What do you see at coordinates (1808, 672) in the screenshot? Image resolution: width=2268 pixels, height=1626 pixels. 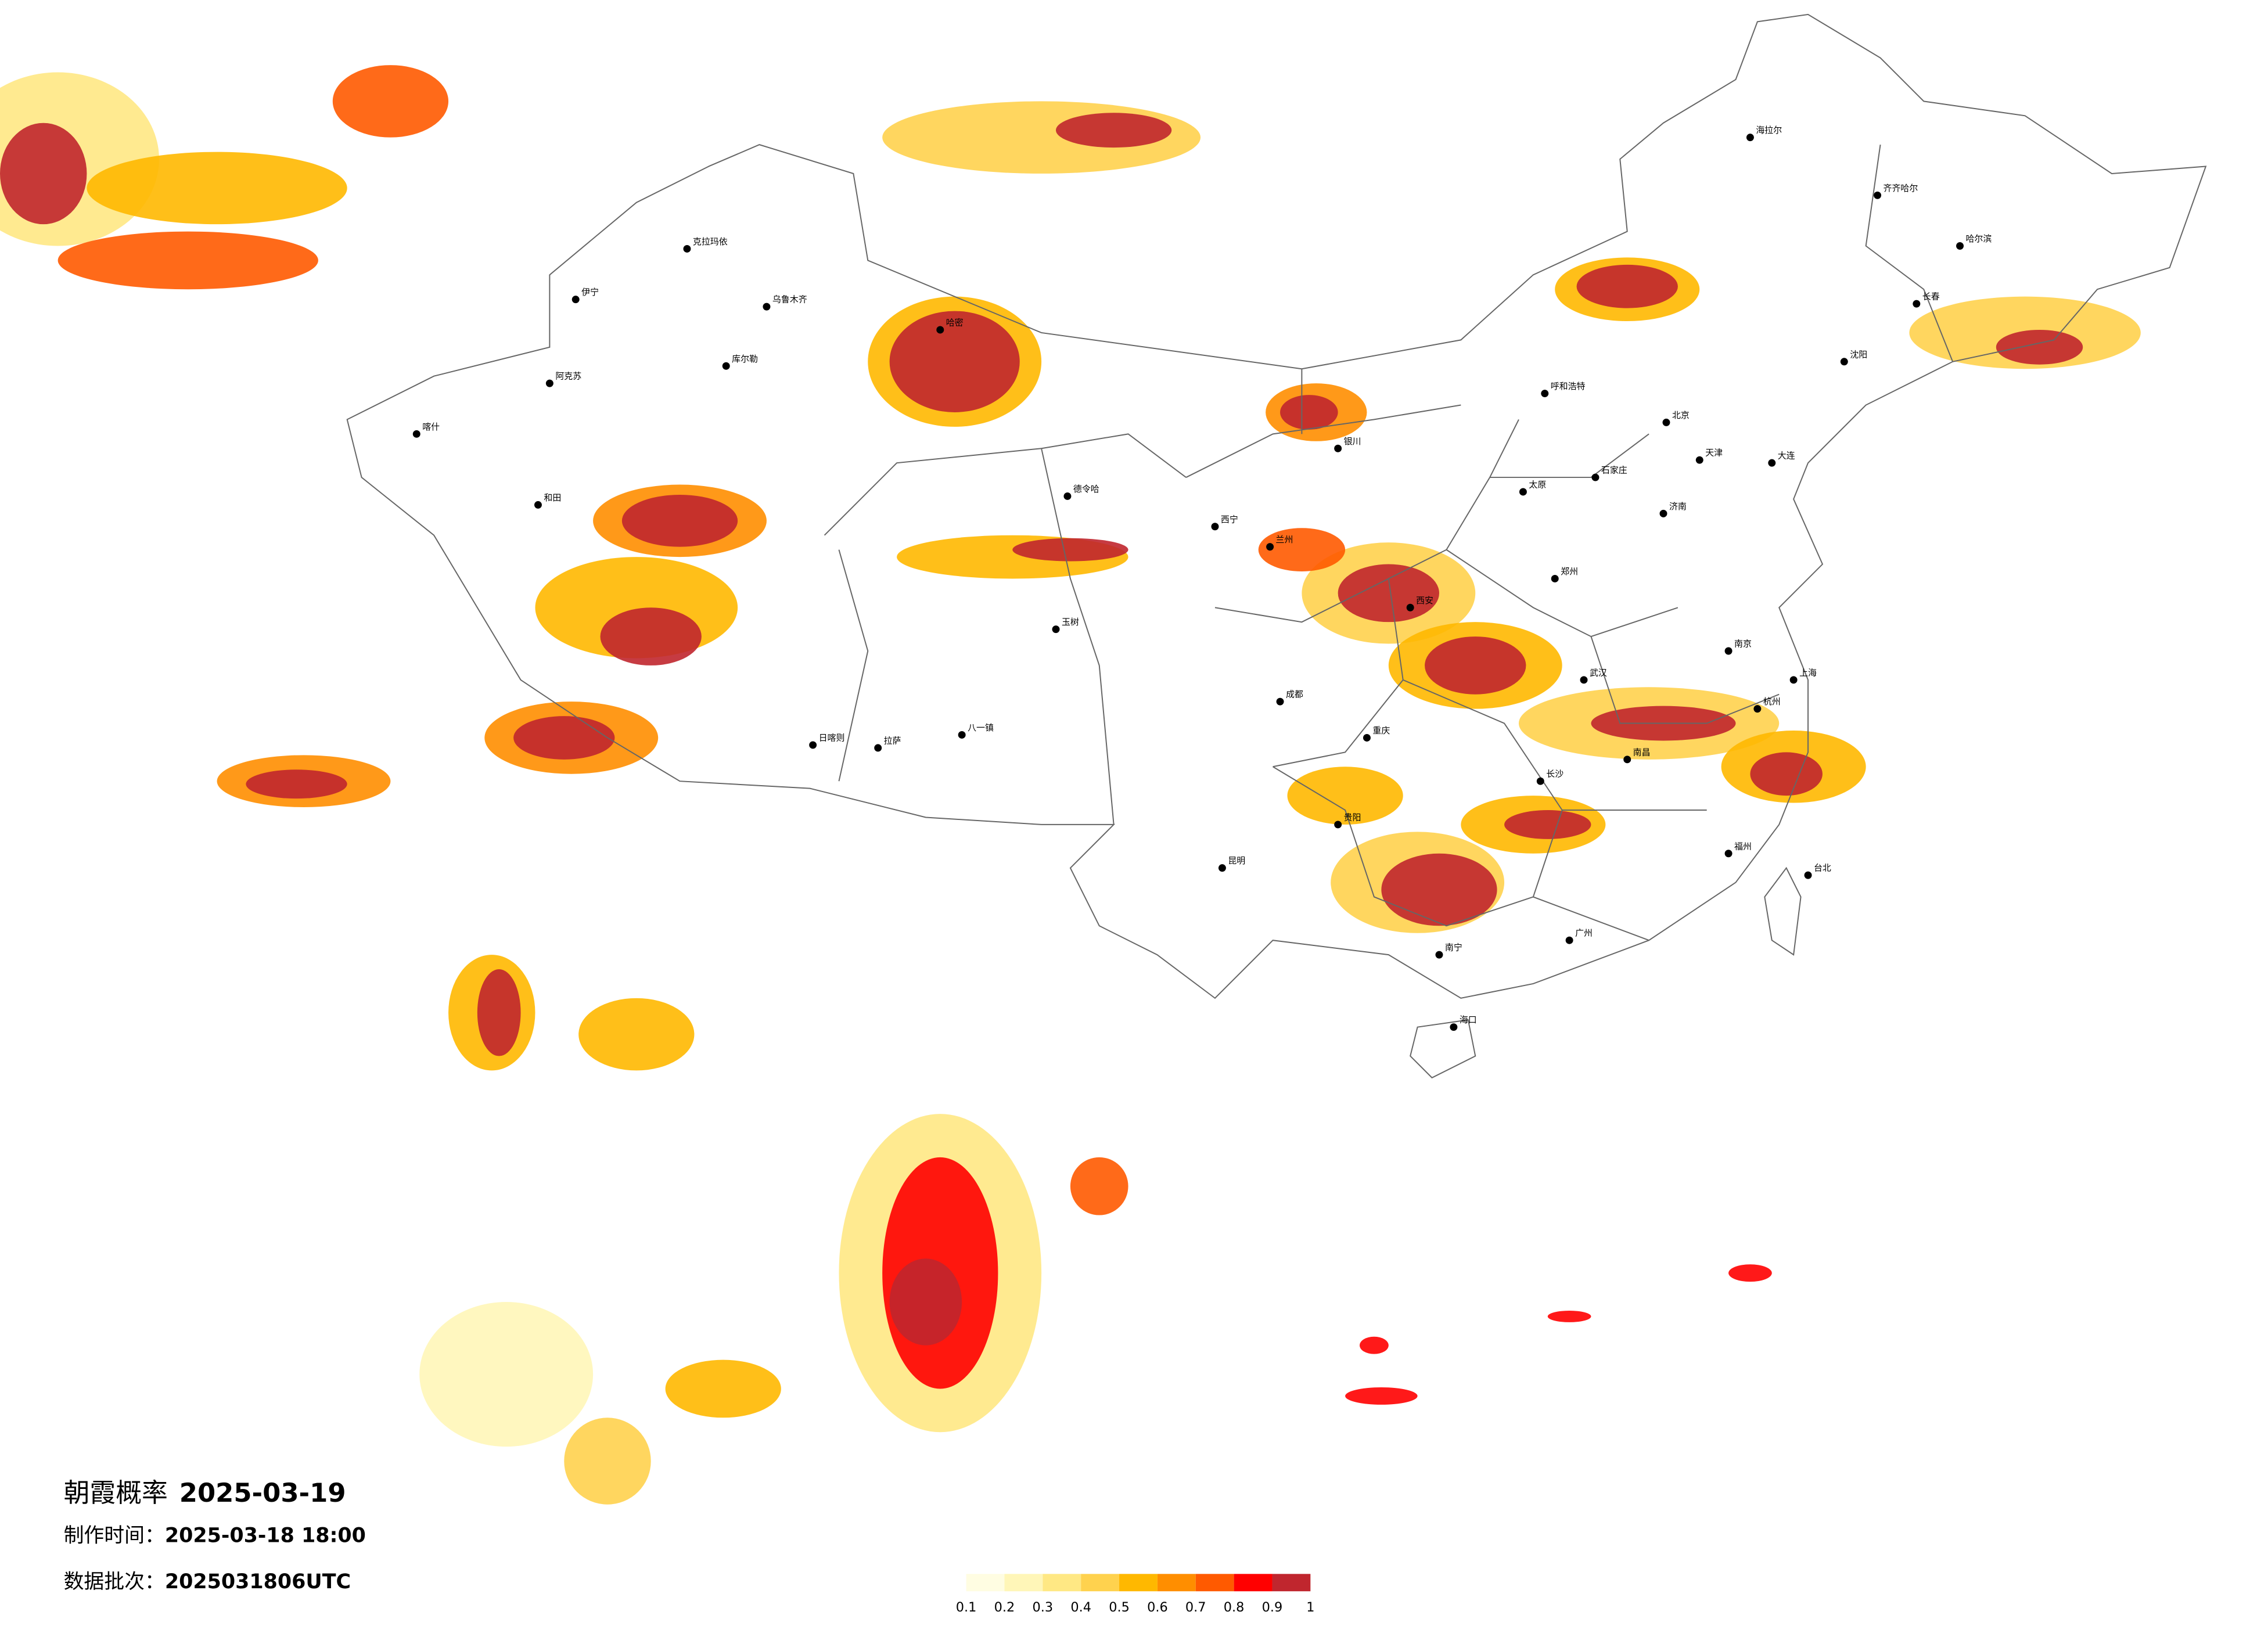 I see `city-label: 上海` at bounding box center [1808, 672].